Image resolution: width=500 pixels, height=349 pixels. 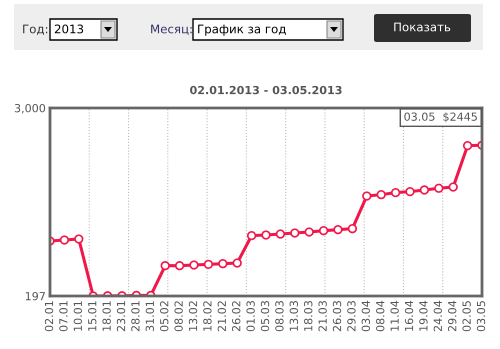 What do you see at coordinates (308, 316) in the screenshot?
I see `x-tick-label: 18.03` at bounding box center [308, 316].